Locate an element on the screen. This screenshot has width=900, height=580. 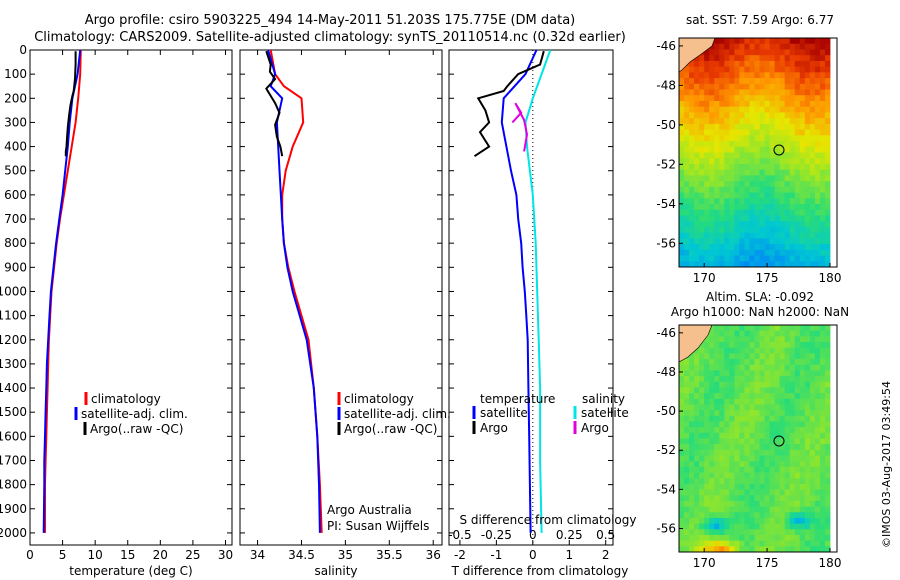
depth-tick-label: 1300 is located at coordinates (13, 364).